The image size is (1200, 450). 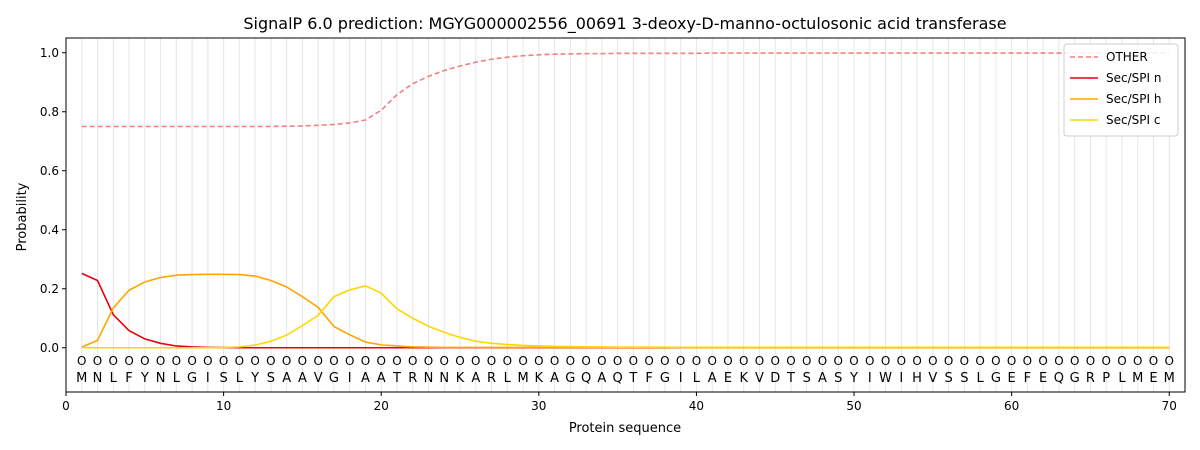 What do you see at coordinates (66, 406) in the screenshot?
I see `x-tick-label: 0` at bounding box center [66, 406].